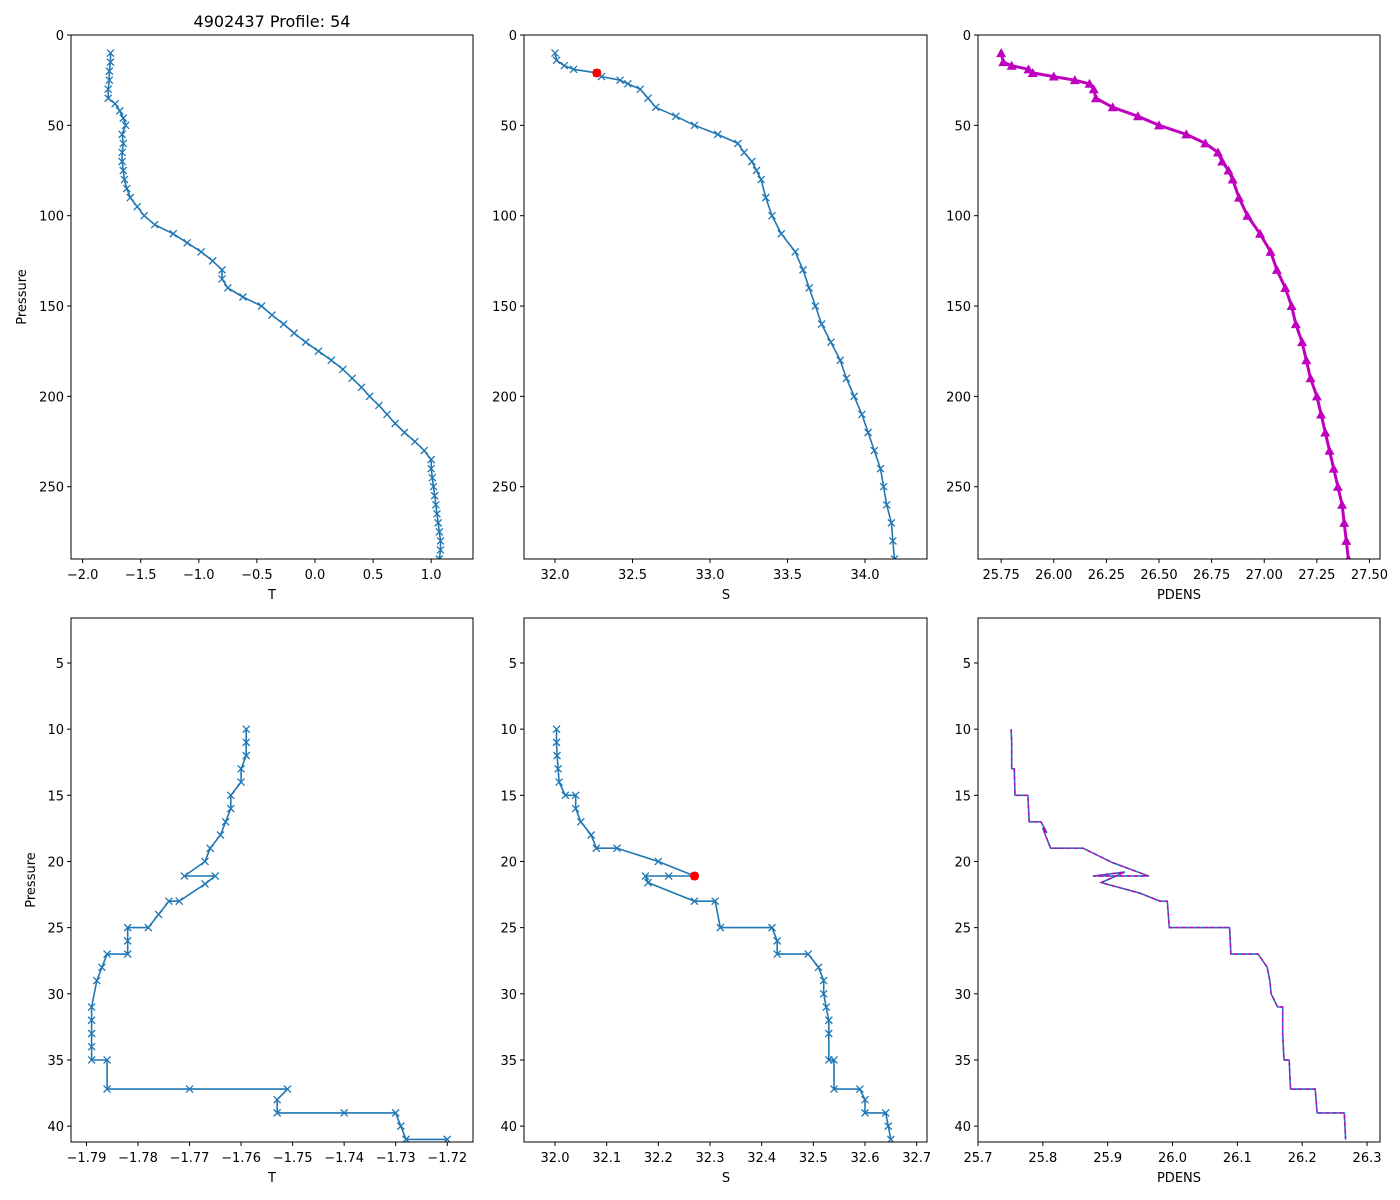 The width and height of the screenshot is (1400, 1200). What do you see at coordinates (271, 595) in the screenshot?
I see `x-axis-label: T` at bounding box center [271, 595].